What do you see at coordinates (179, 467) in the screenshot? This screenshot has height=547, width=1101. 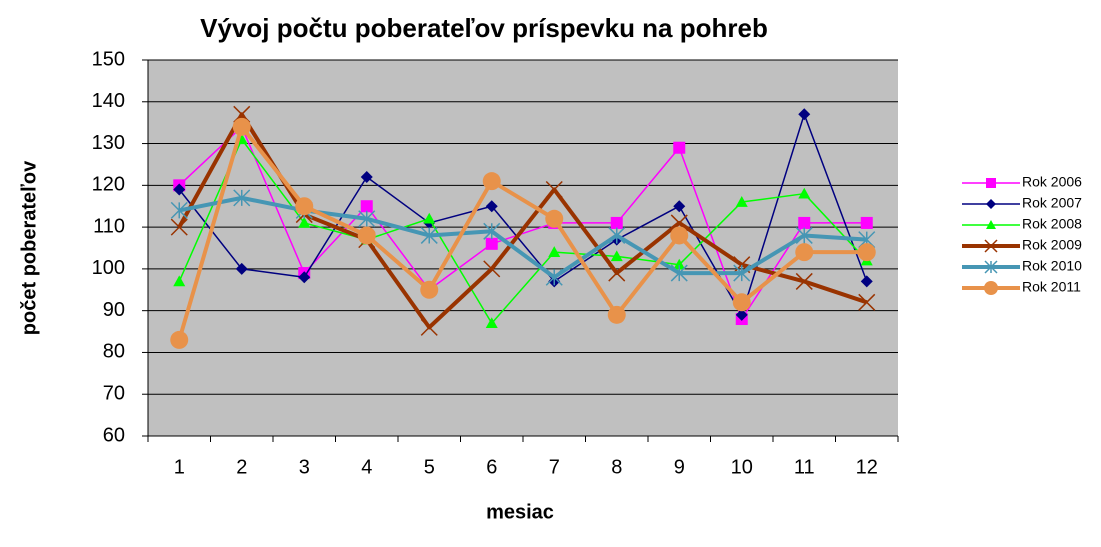 I see `x-tick-label: 1` at bounding box center [179, 467].